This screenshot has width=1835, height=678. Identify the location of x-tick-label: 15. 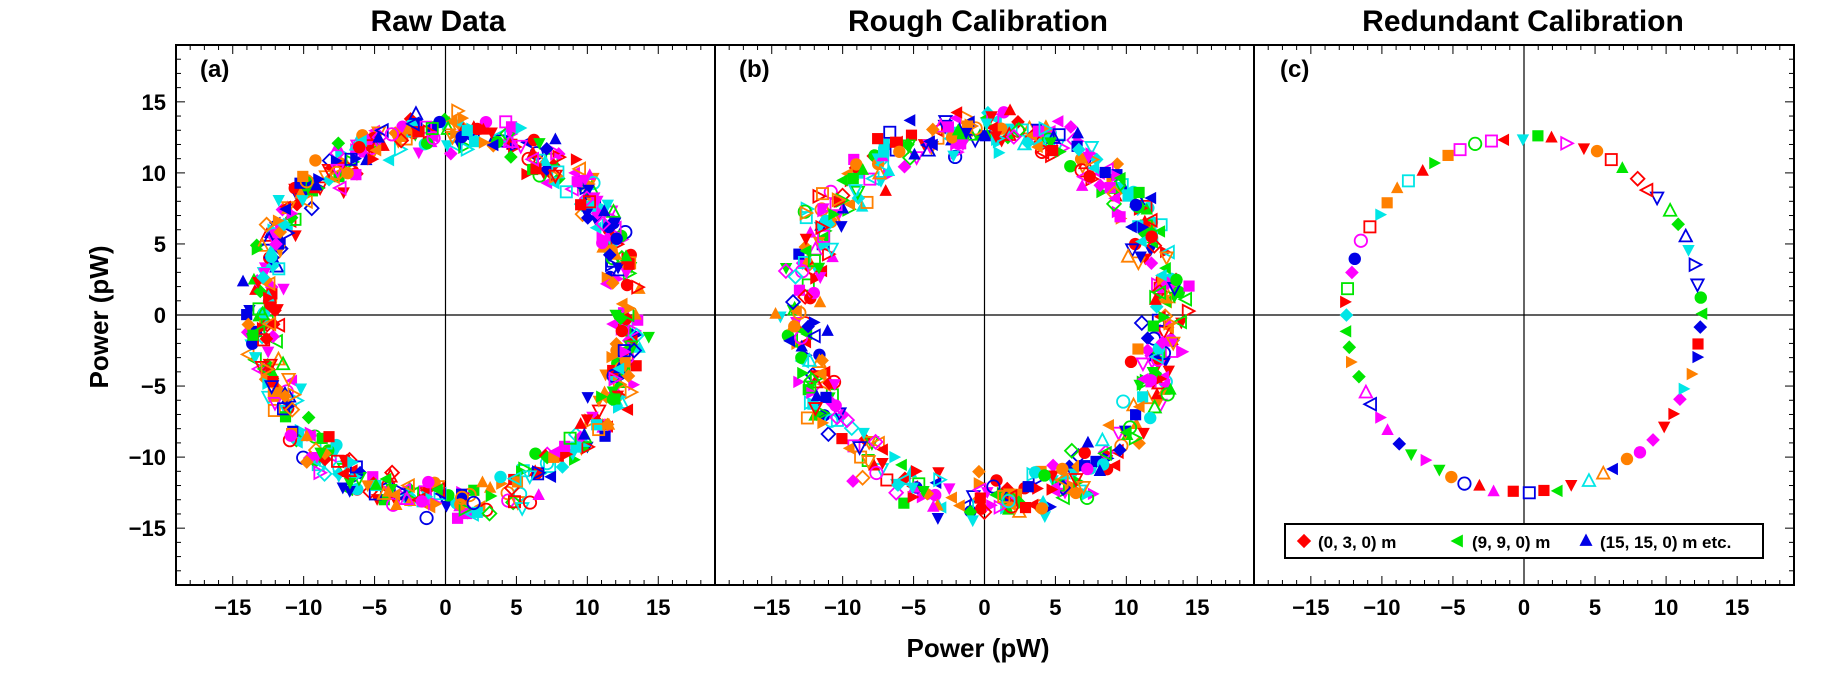
(1197, 607).